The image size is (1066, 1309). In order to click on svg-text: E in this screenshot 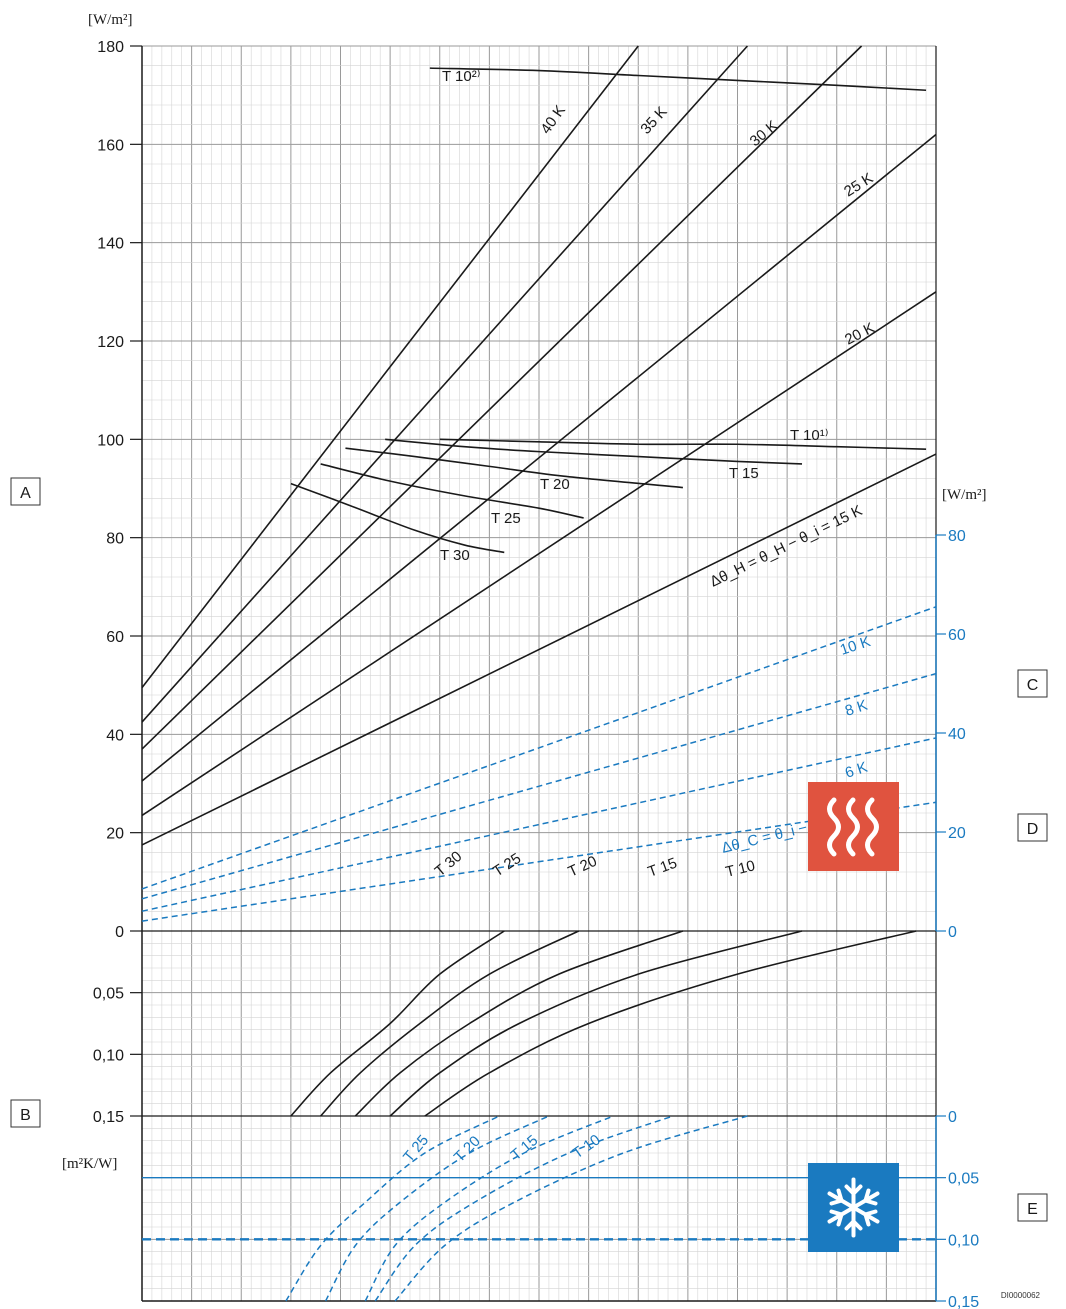, I will do `click(1032, 1209)`.